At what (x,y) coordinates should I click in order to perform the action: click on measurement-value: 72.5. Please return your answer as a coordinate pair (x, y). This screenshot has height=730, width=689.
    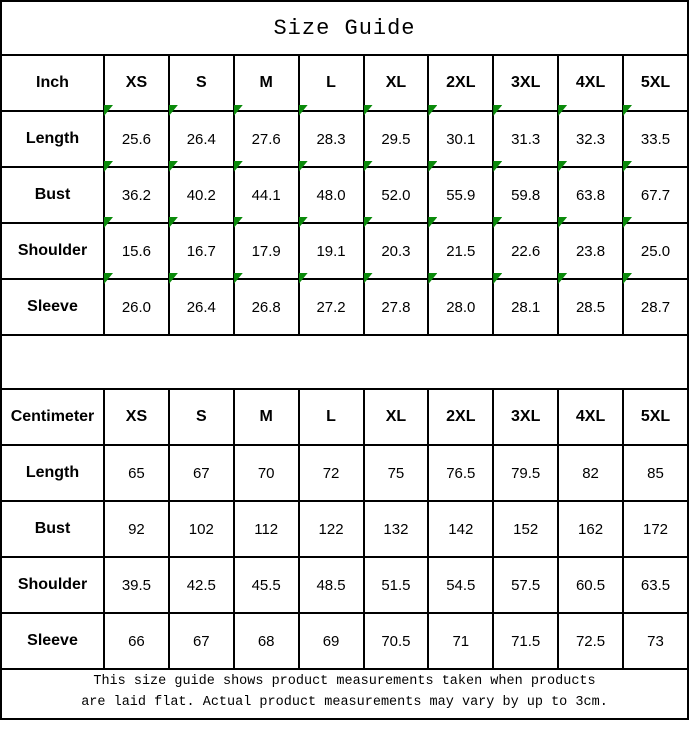
    Looking at the image, I should click on (590, 641).